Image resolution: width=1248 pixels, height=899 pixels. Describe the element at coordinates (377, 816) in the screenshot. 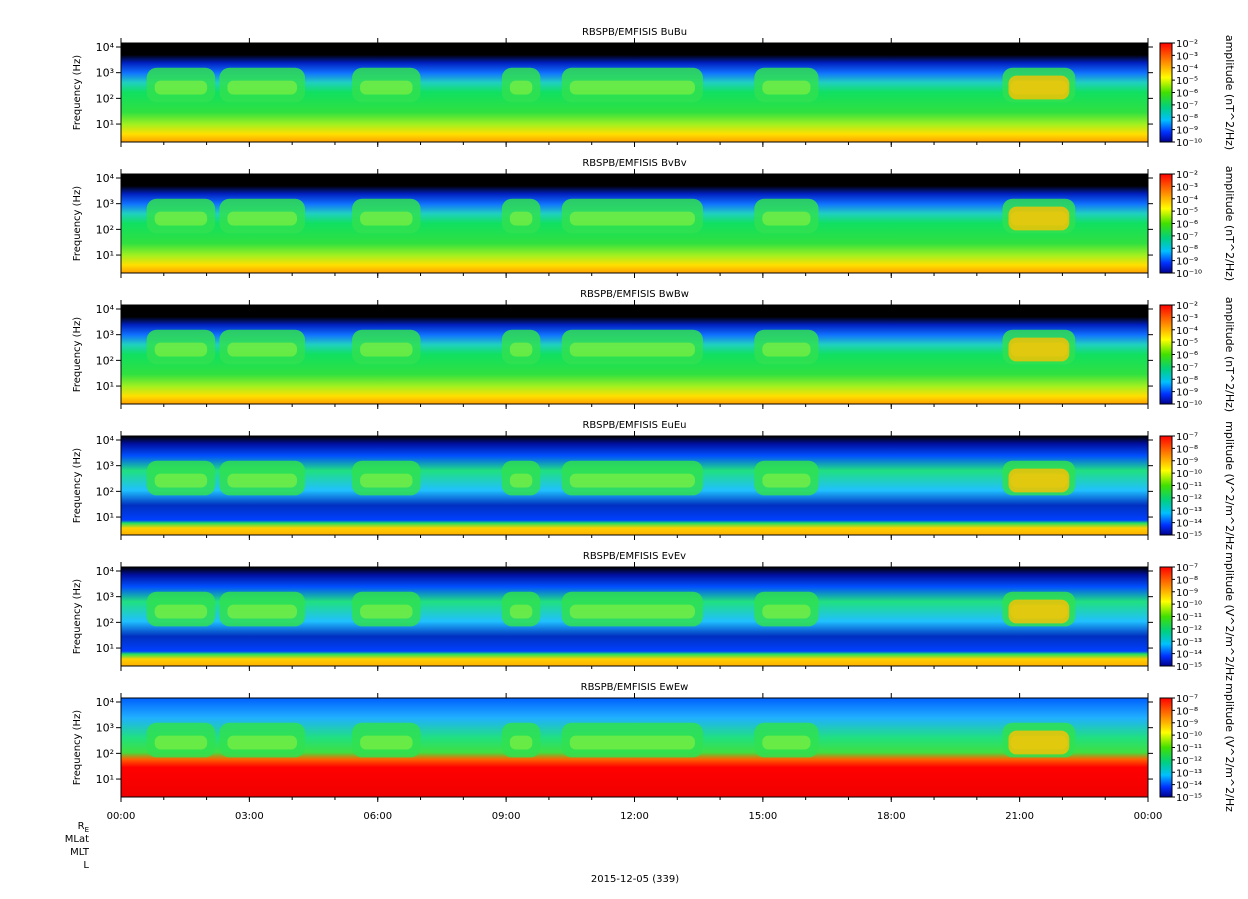

I see `x-tick-label: 06:00` at that location.